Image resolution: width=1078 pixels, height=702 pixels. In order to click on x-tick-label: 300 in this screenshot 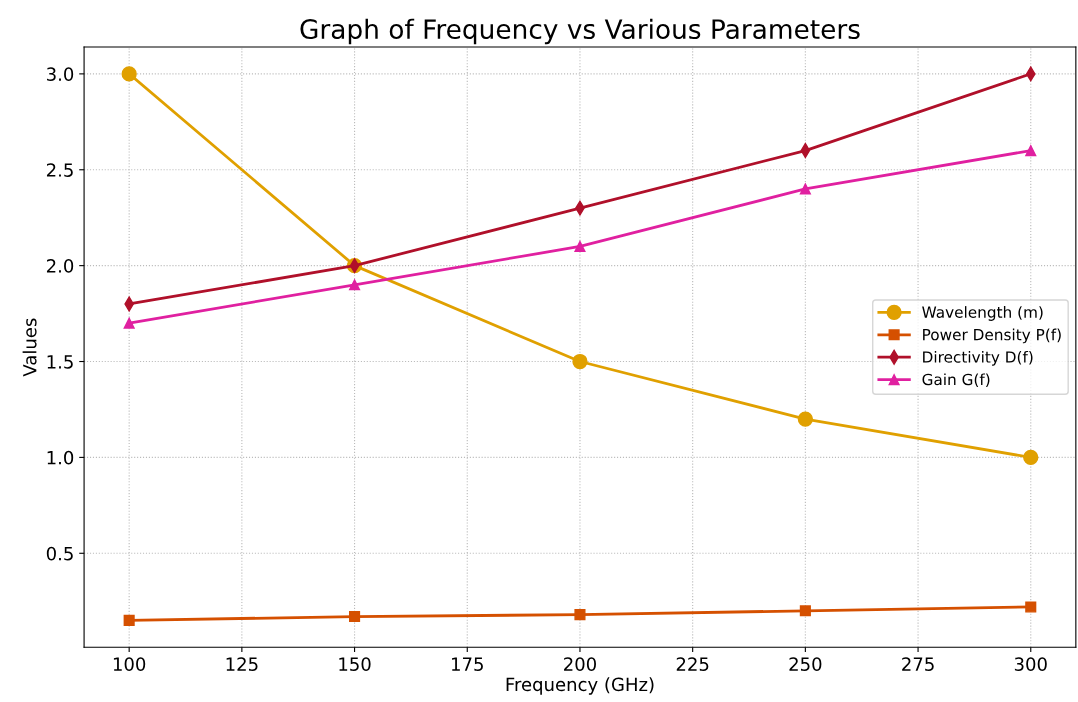, I will do `click(1030, 664)`.